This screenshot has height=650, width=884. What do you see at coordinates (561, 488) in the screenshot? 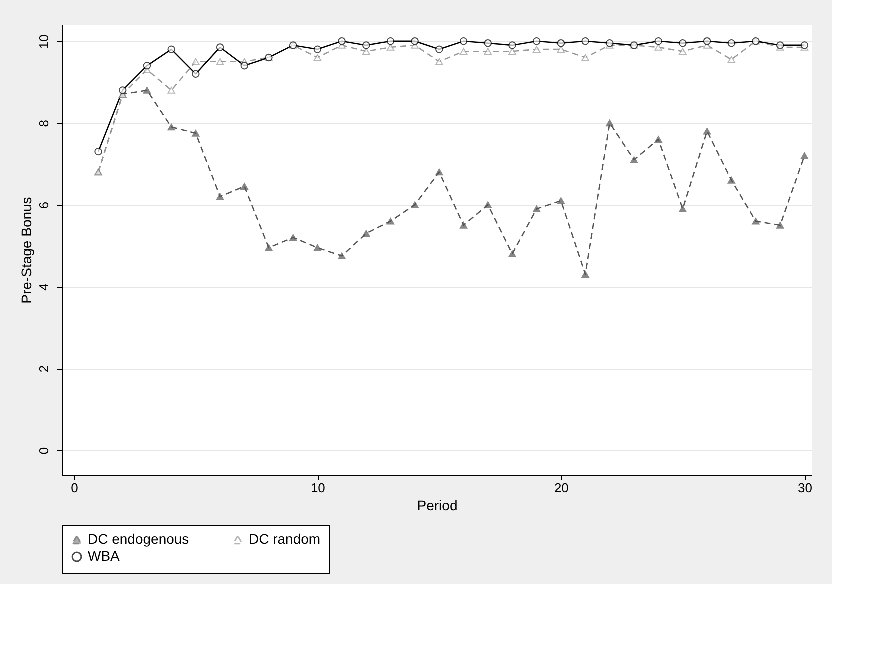
I see `x-tick-label: 20` at bounding box center [561, 488].